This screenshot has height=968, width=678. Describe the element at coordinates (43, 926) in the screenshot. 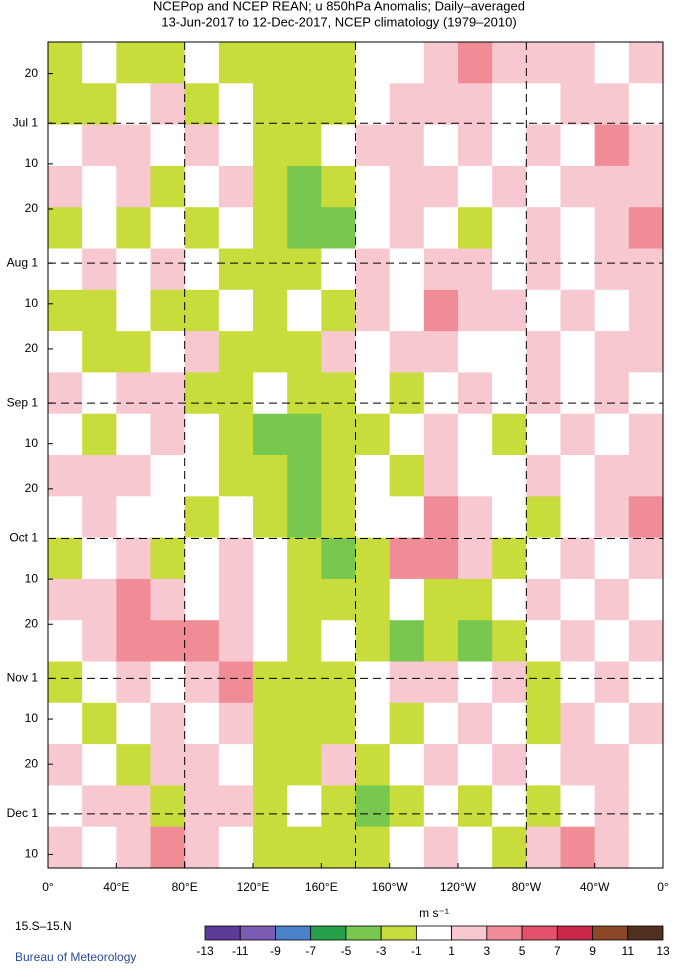

I see `region-label: 15.S–15.N` at that location.